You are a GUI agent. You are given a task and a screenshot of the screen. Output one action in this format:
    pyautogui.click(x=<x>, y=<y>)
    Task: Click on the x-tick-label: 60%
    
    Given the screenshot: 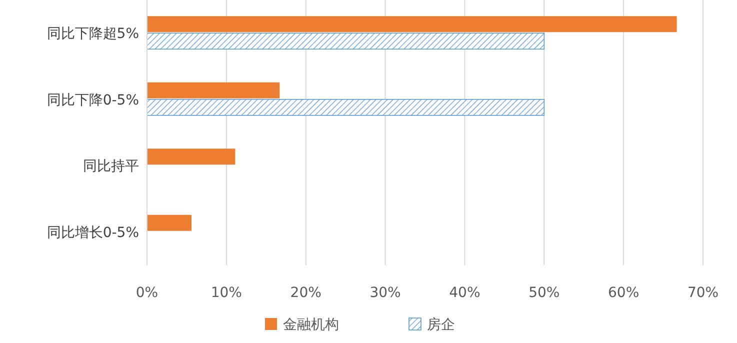 What is the action you would take?
    pyautogui.click(x=624, y=293)
    